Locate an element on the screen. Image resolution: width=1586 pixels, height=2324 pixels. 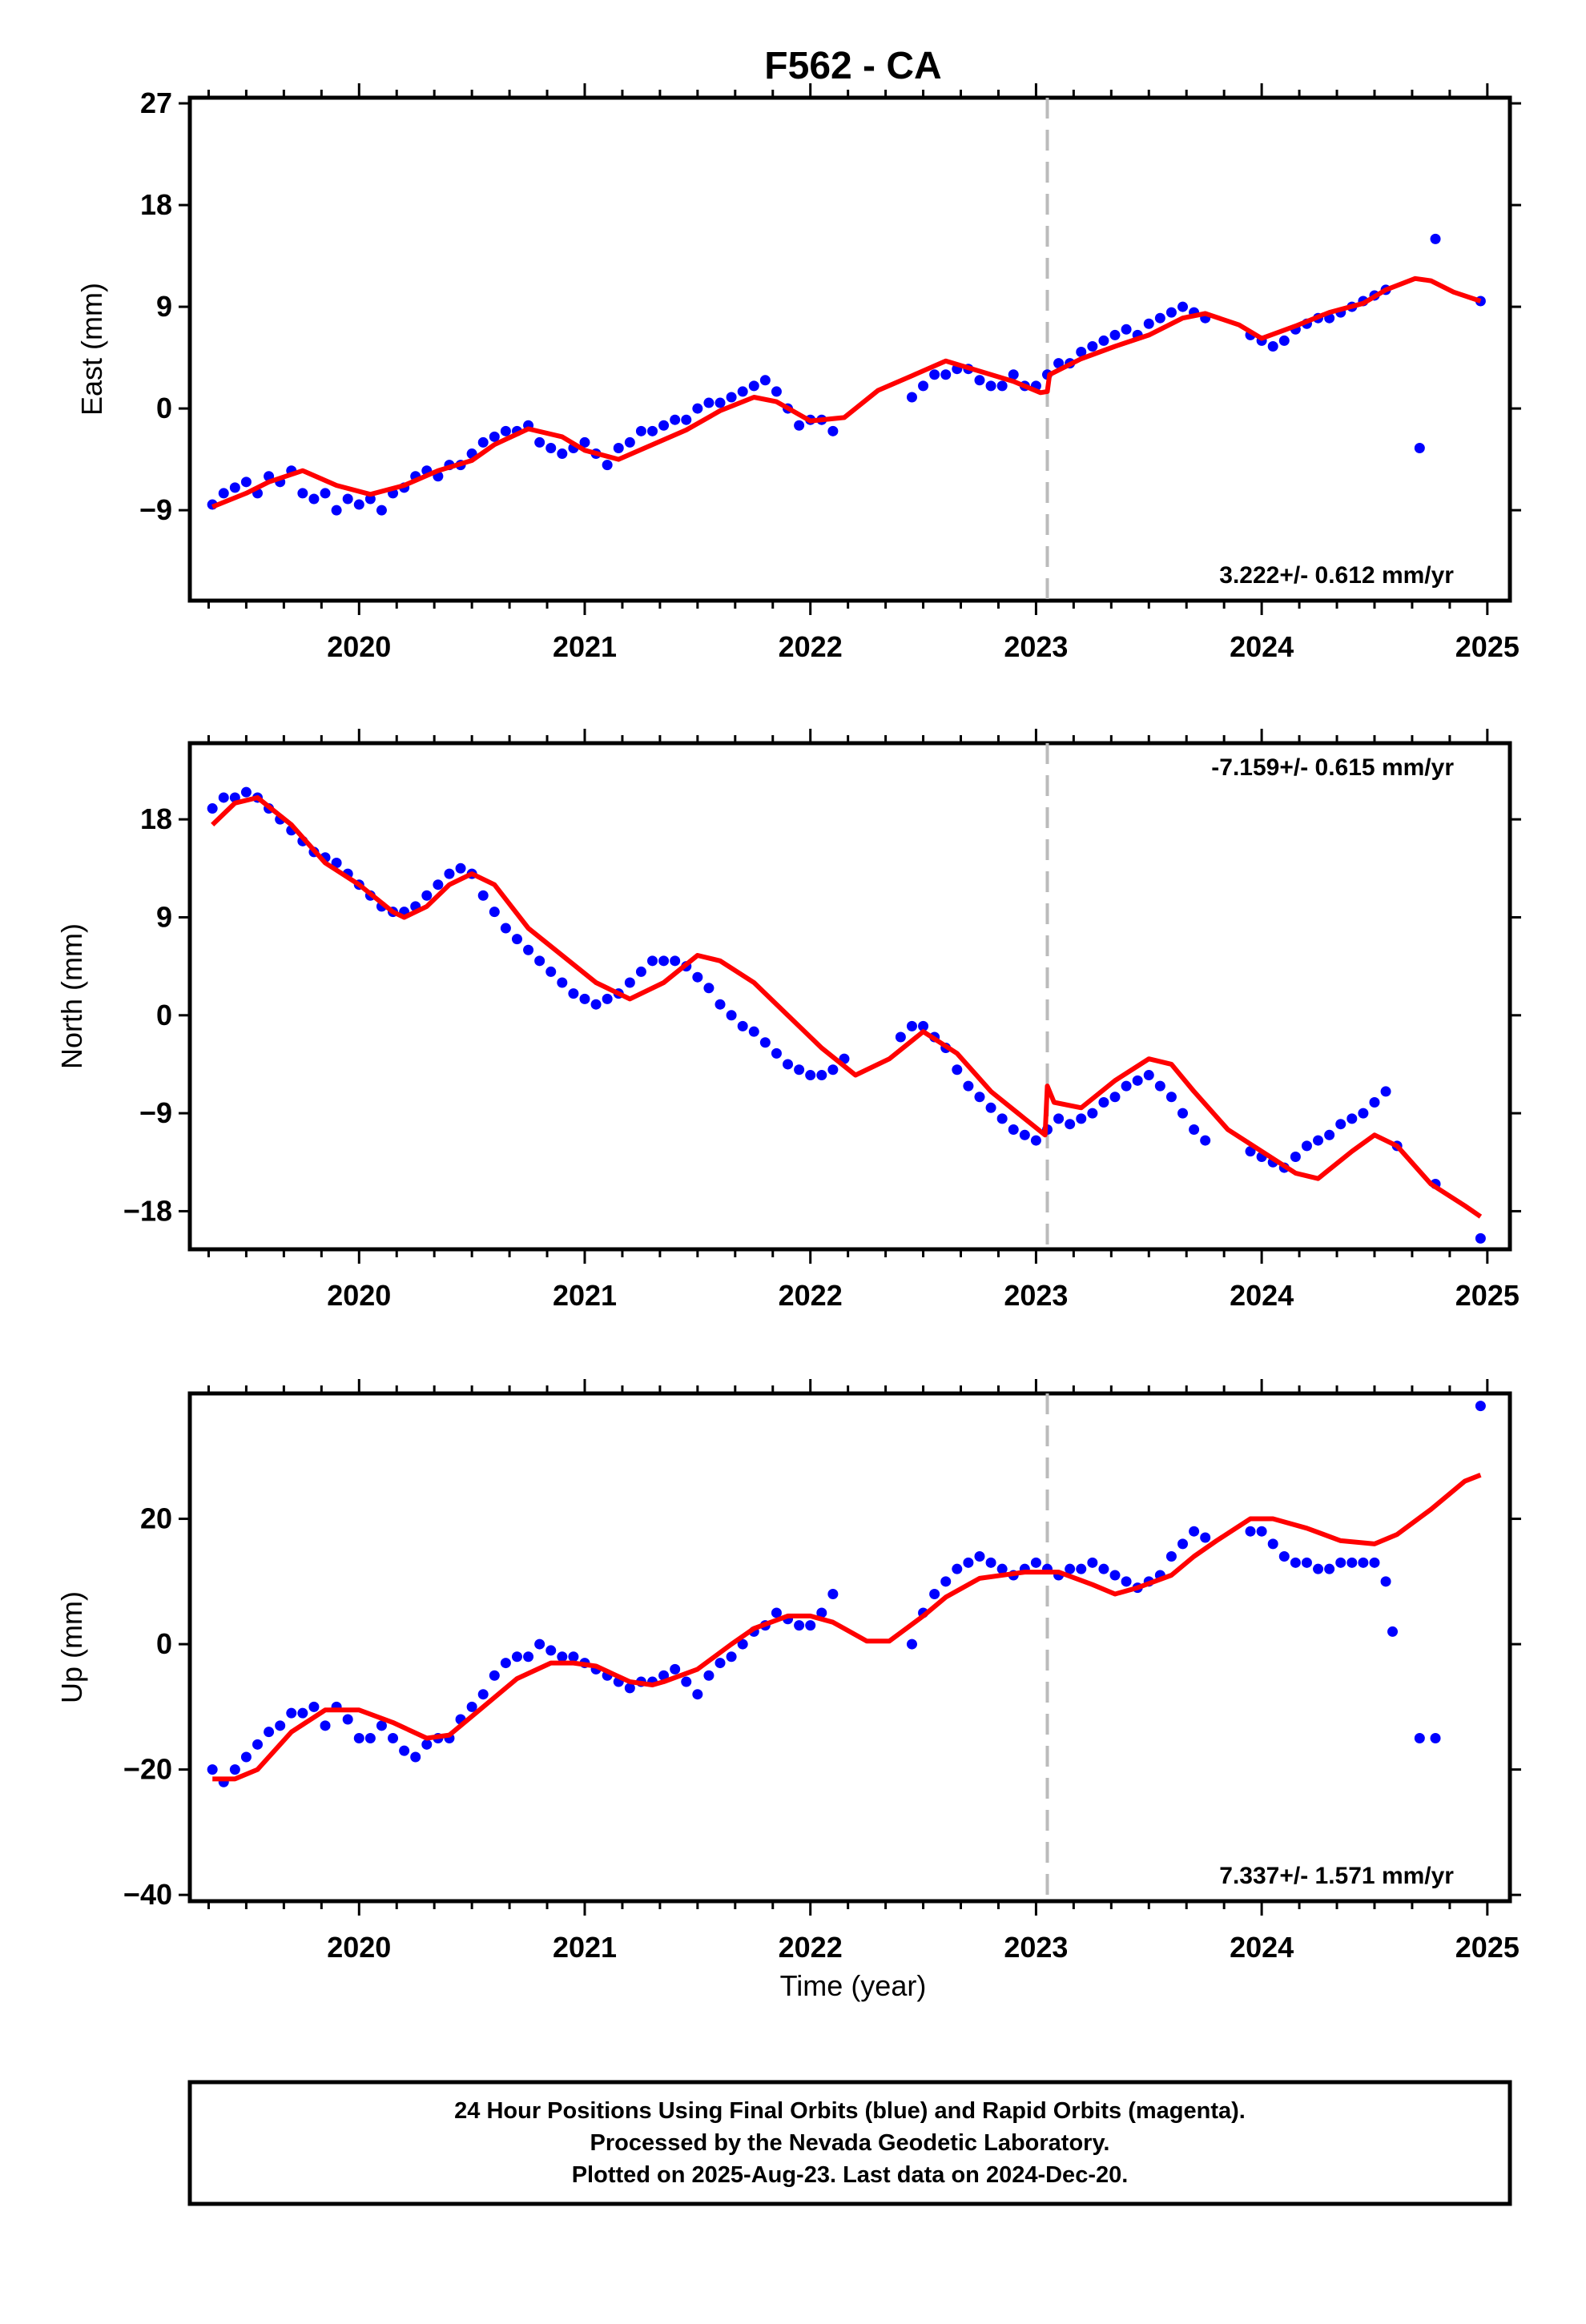
y-tick-label: −20 is located at coordinates (147, 1769).